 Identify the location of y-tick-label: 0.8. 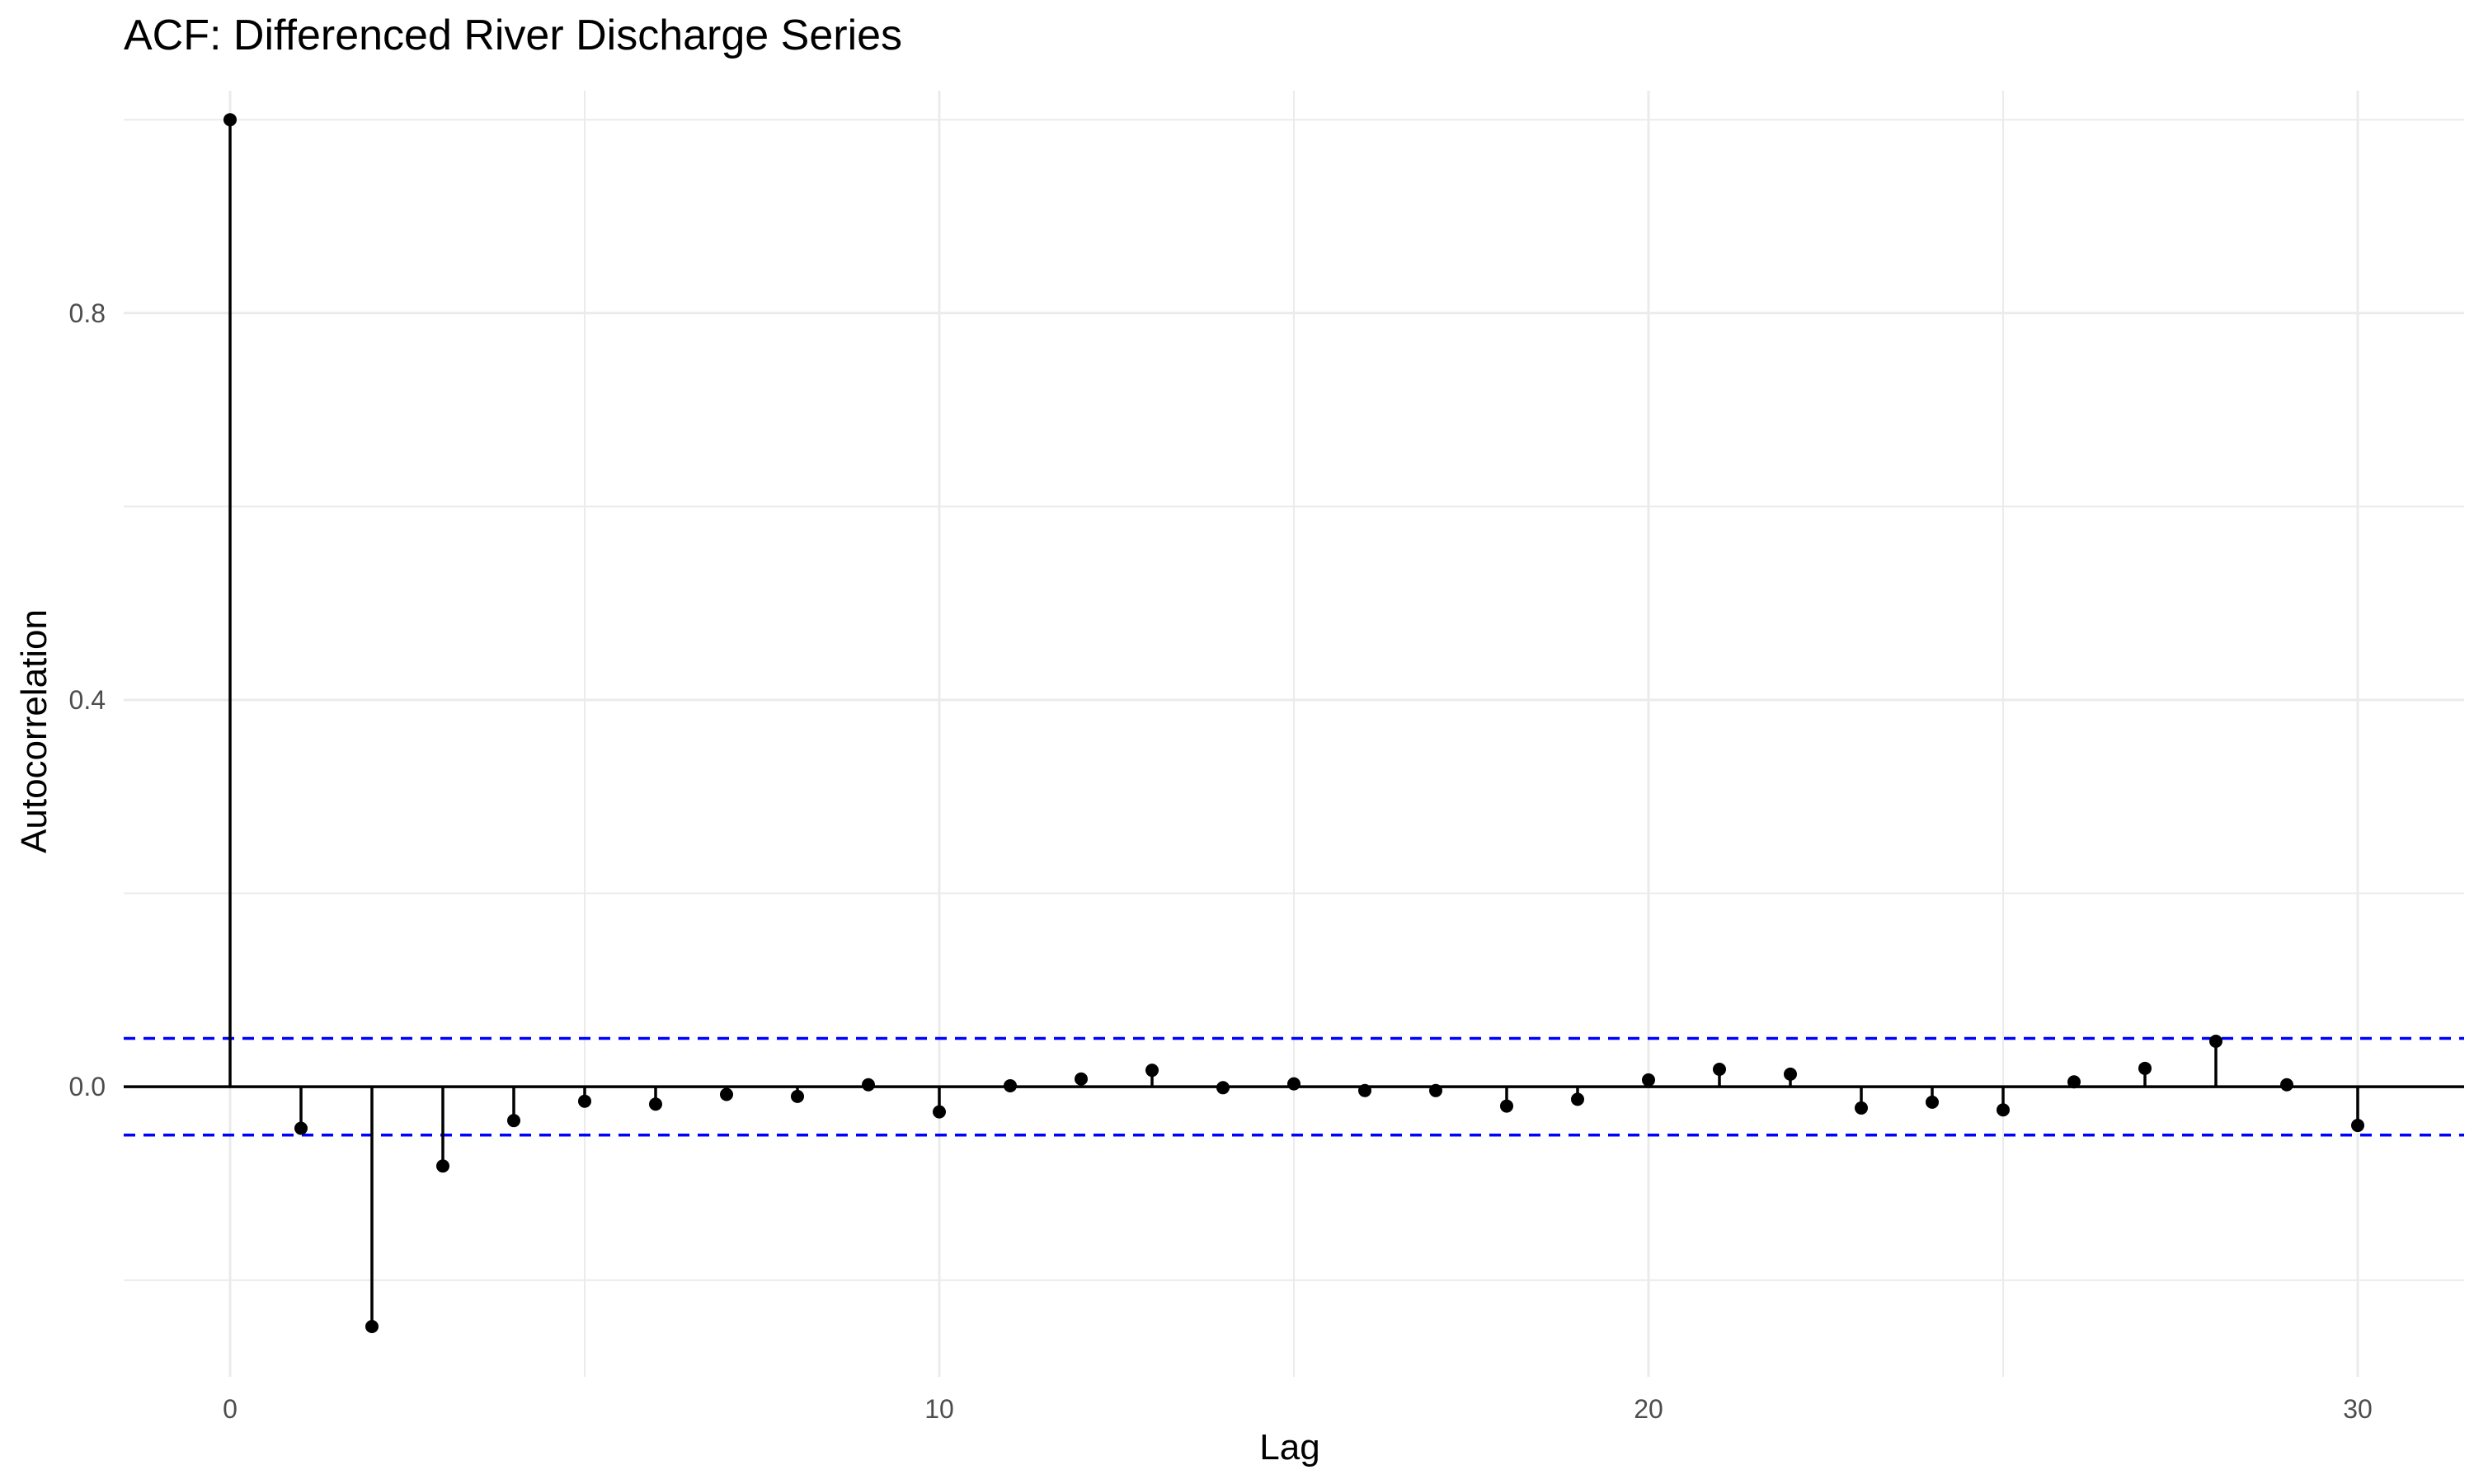
(87, 313).